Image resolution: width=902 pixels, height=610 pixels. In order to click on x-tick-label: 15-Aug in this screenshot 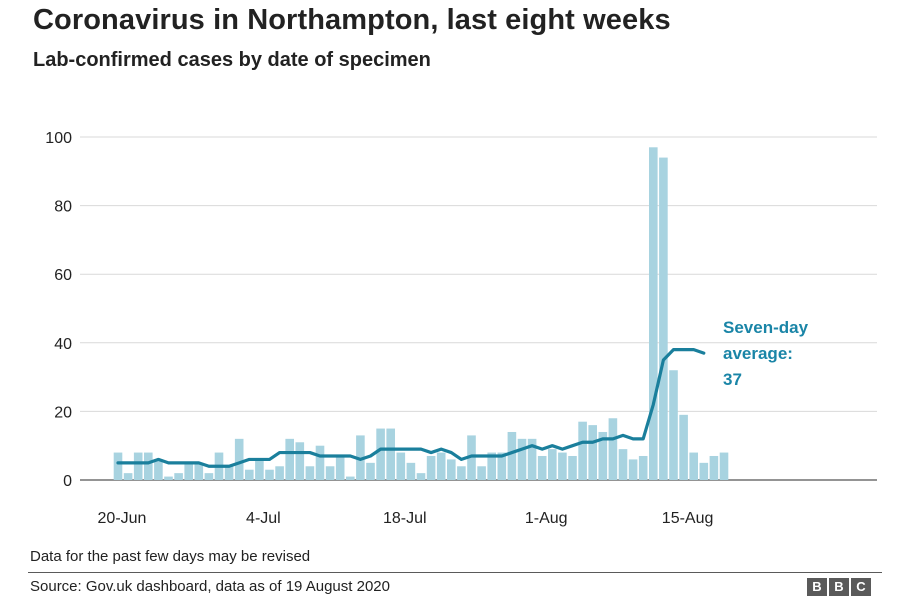, I will do `click(688, 518)`.